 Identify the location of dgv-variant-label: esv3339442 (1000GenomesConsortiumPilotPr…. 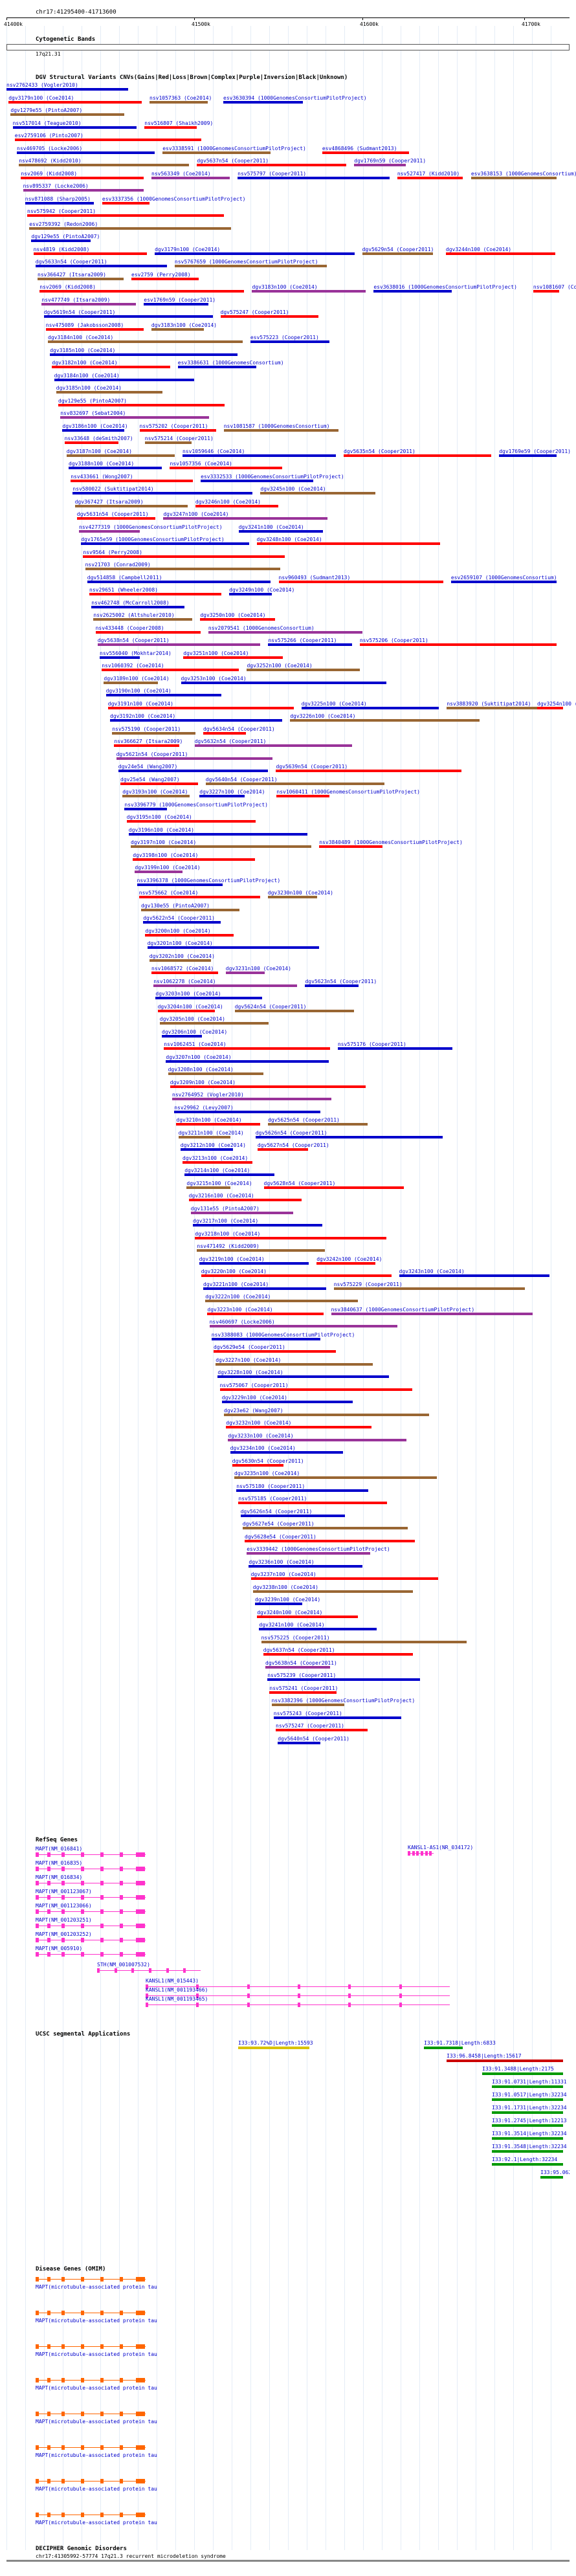
(318, 1549).